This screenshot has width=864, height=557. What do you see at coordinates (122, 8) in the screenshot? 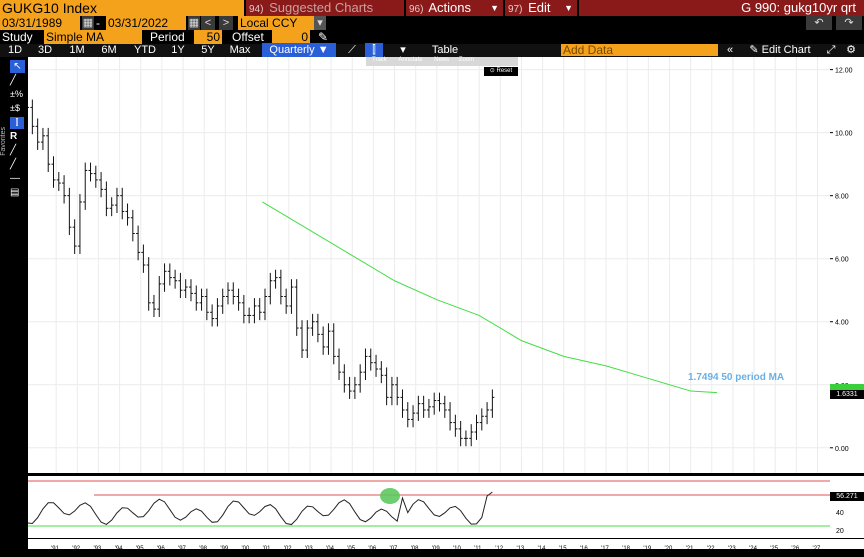
I see `ticker-field: GUKG10 Index` at bounding box center [122, 8].